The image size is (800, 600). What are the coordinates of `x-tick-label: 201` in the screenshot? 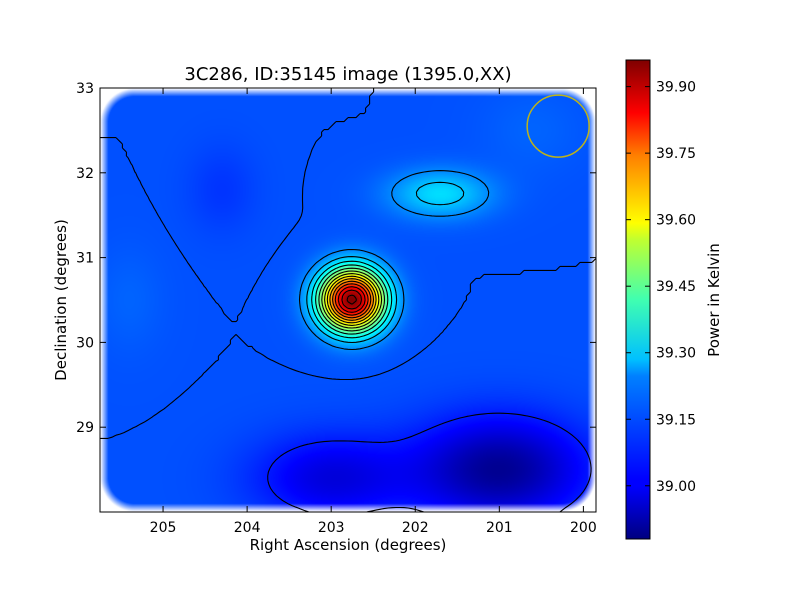 It's located at (499, 528).